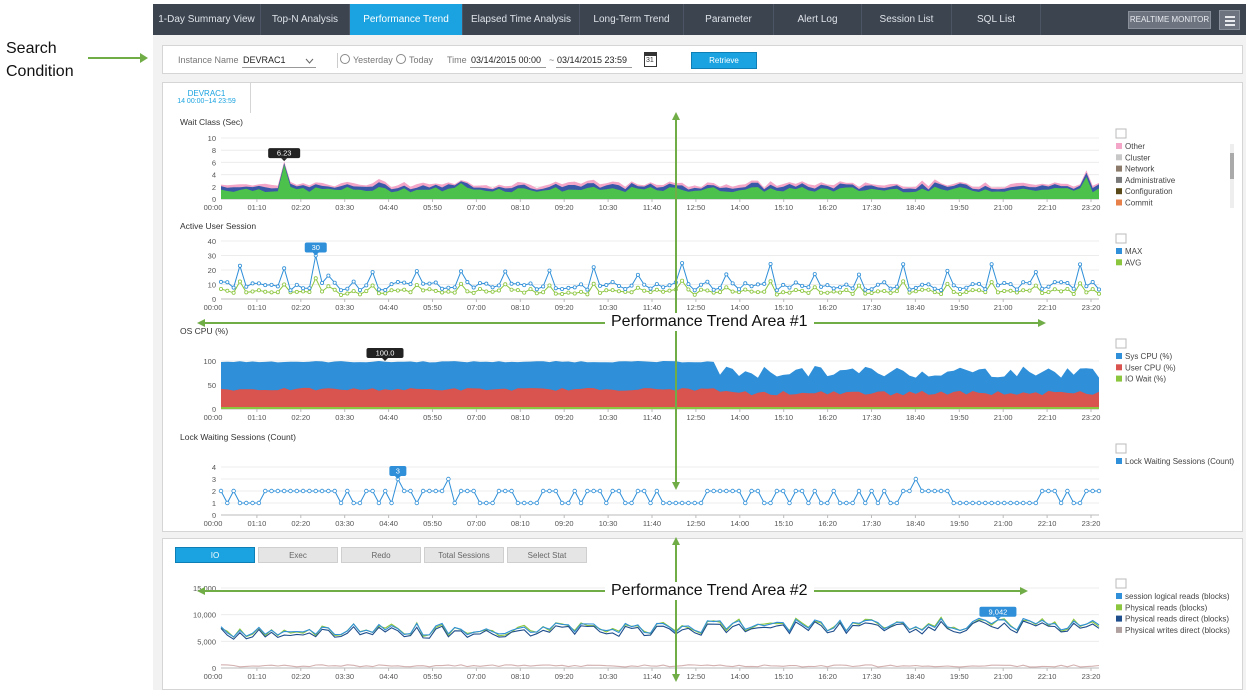 This screenshot has width=1246, height=690. I want to click on instance-tab: DEVRAC1 14 00:00~14 23:59, so click(207, 98).